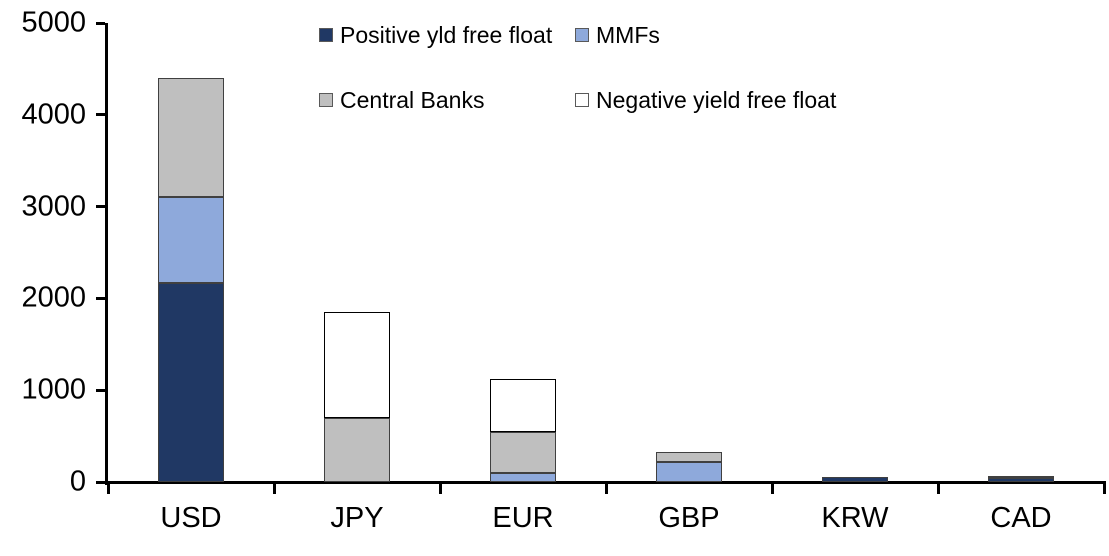  What do you see at coordinates (1021, 518) in the screenshot?
I see `x-axis-category-label: CAD` at bounding box center [1021, 518].